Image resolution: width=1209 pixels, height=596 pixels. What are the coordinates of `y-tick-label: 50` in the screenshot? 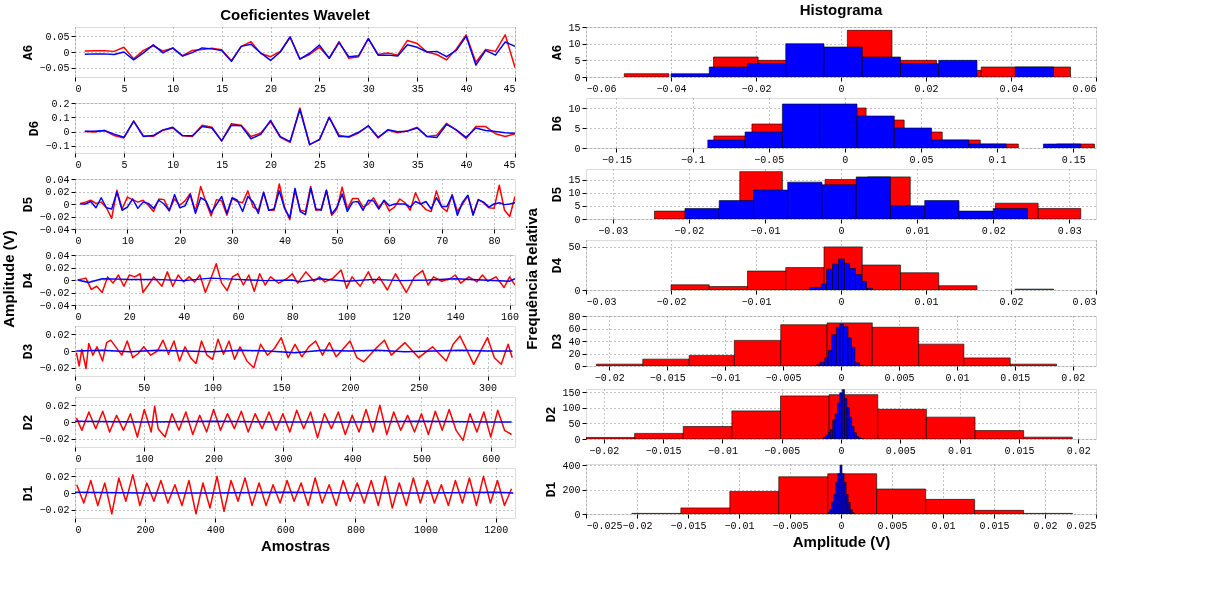 It's located at (574, 424).